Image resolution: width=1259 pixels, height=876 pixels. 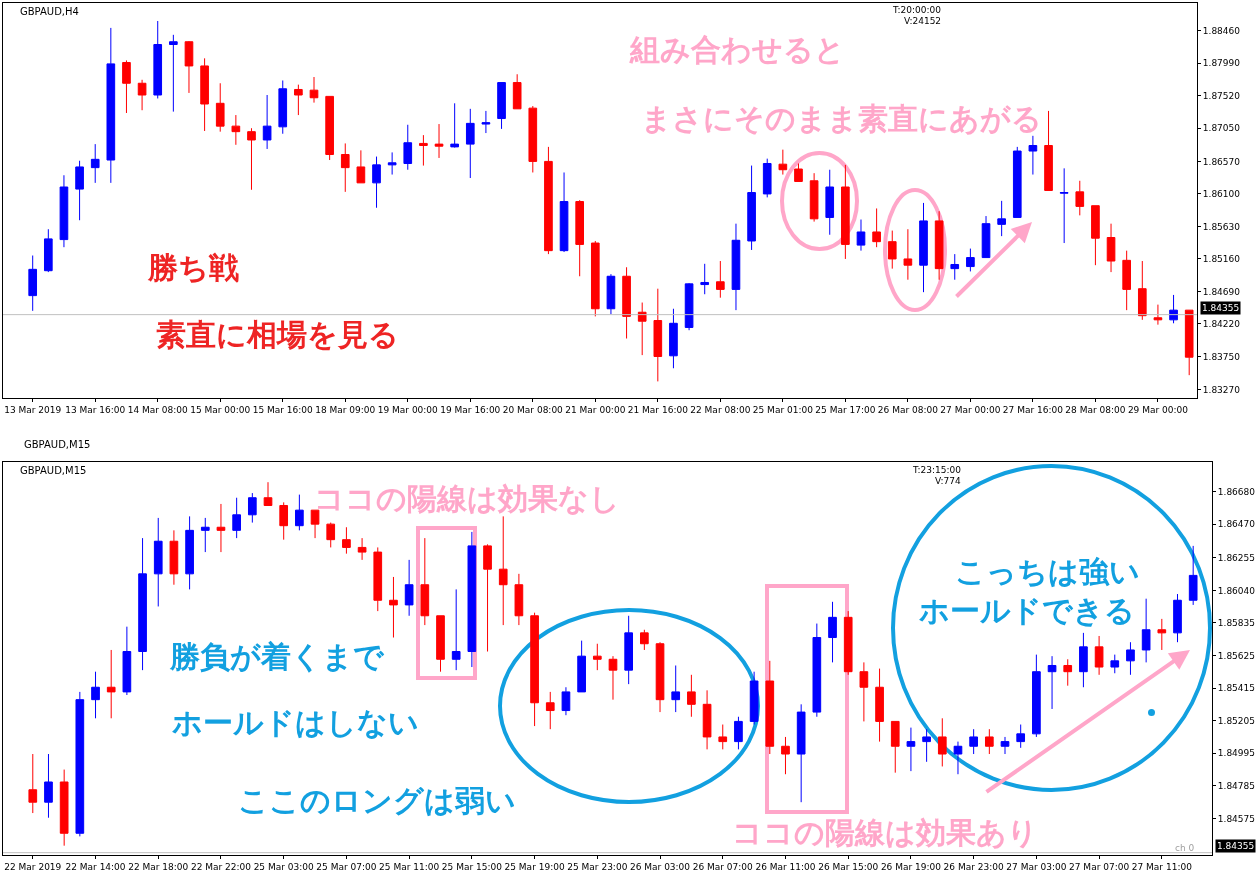 What do you see at coordinates (937, 470) in the screenshot?
I see `annotation: T:23:15:00` at bounding box center [937, 470].